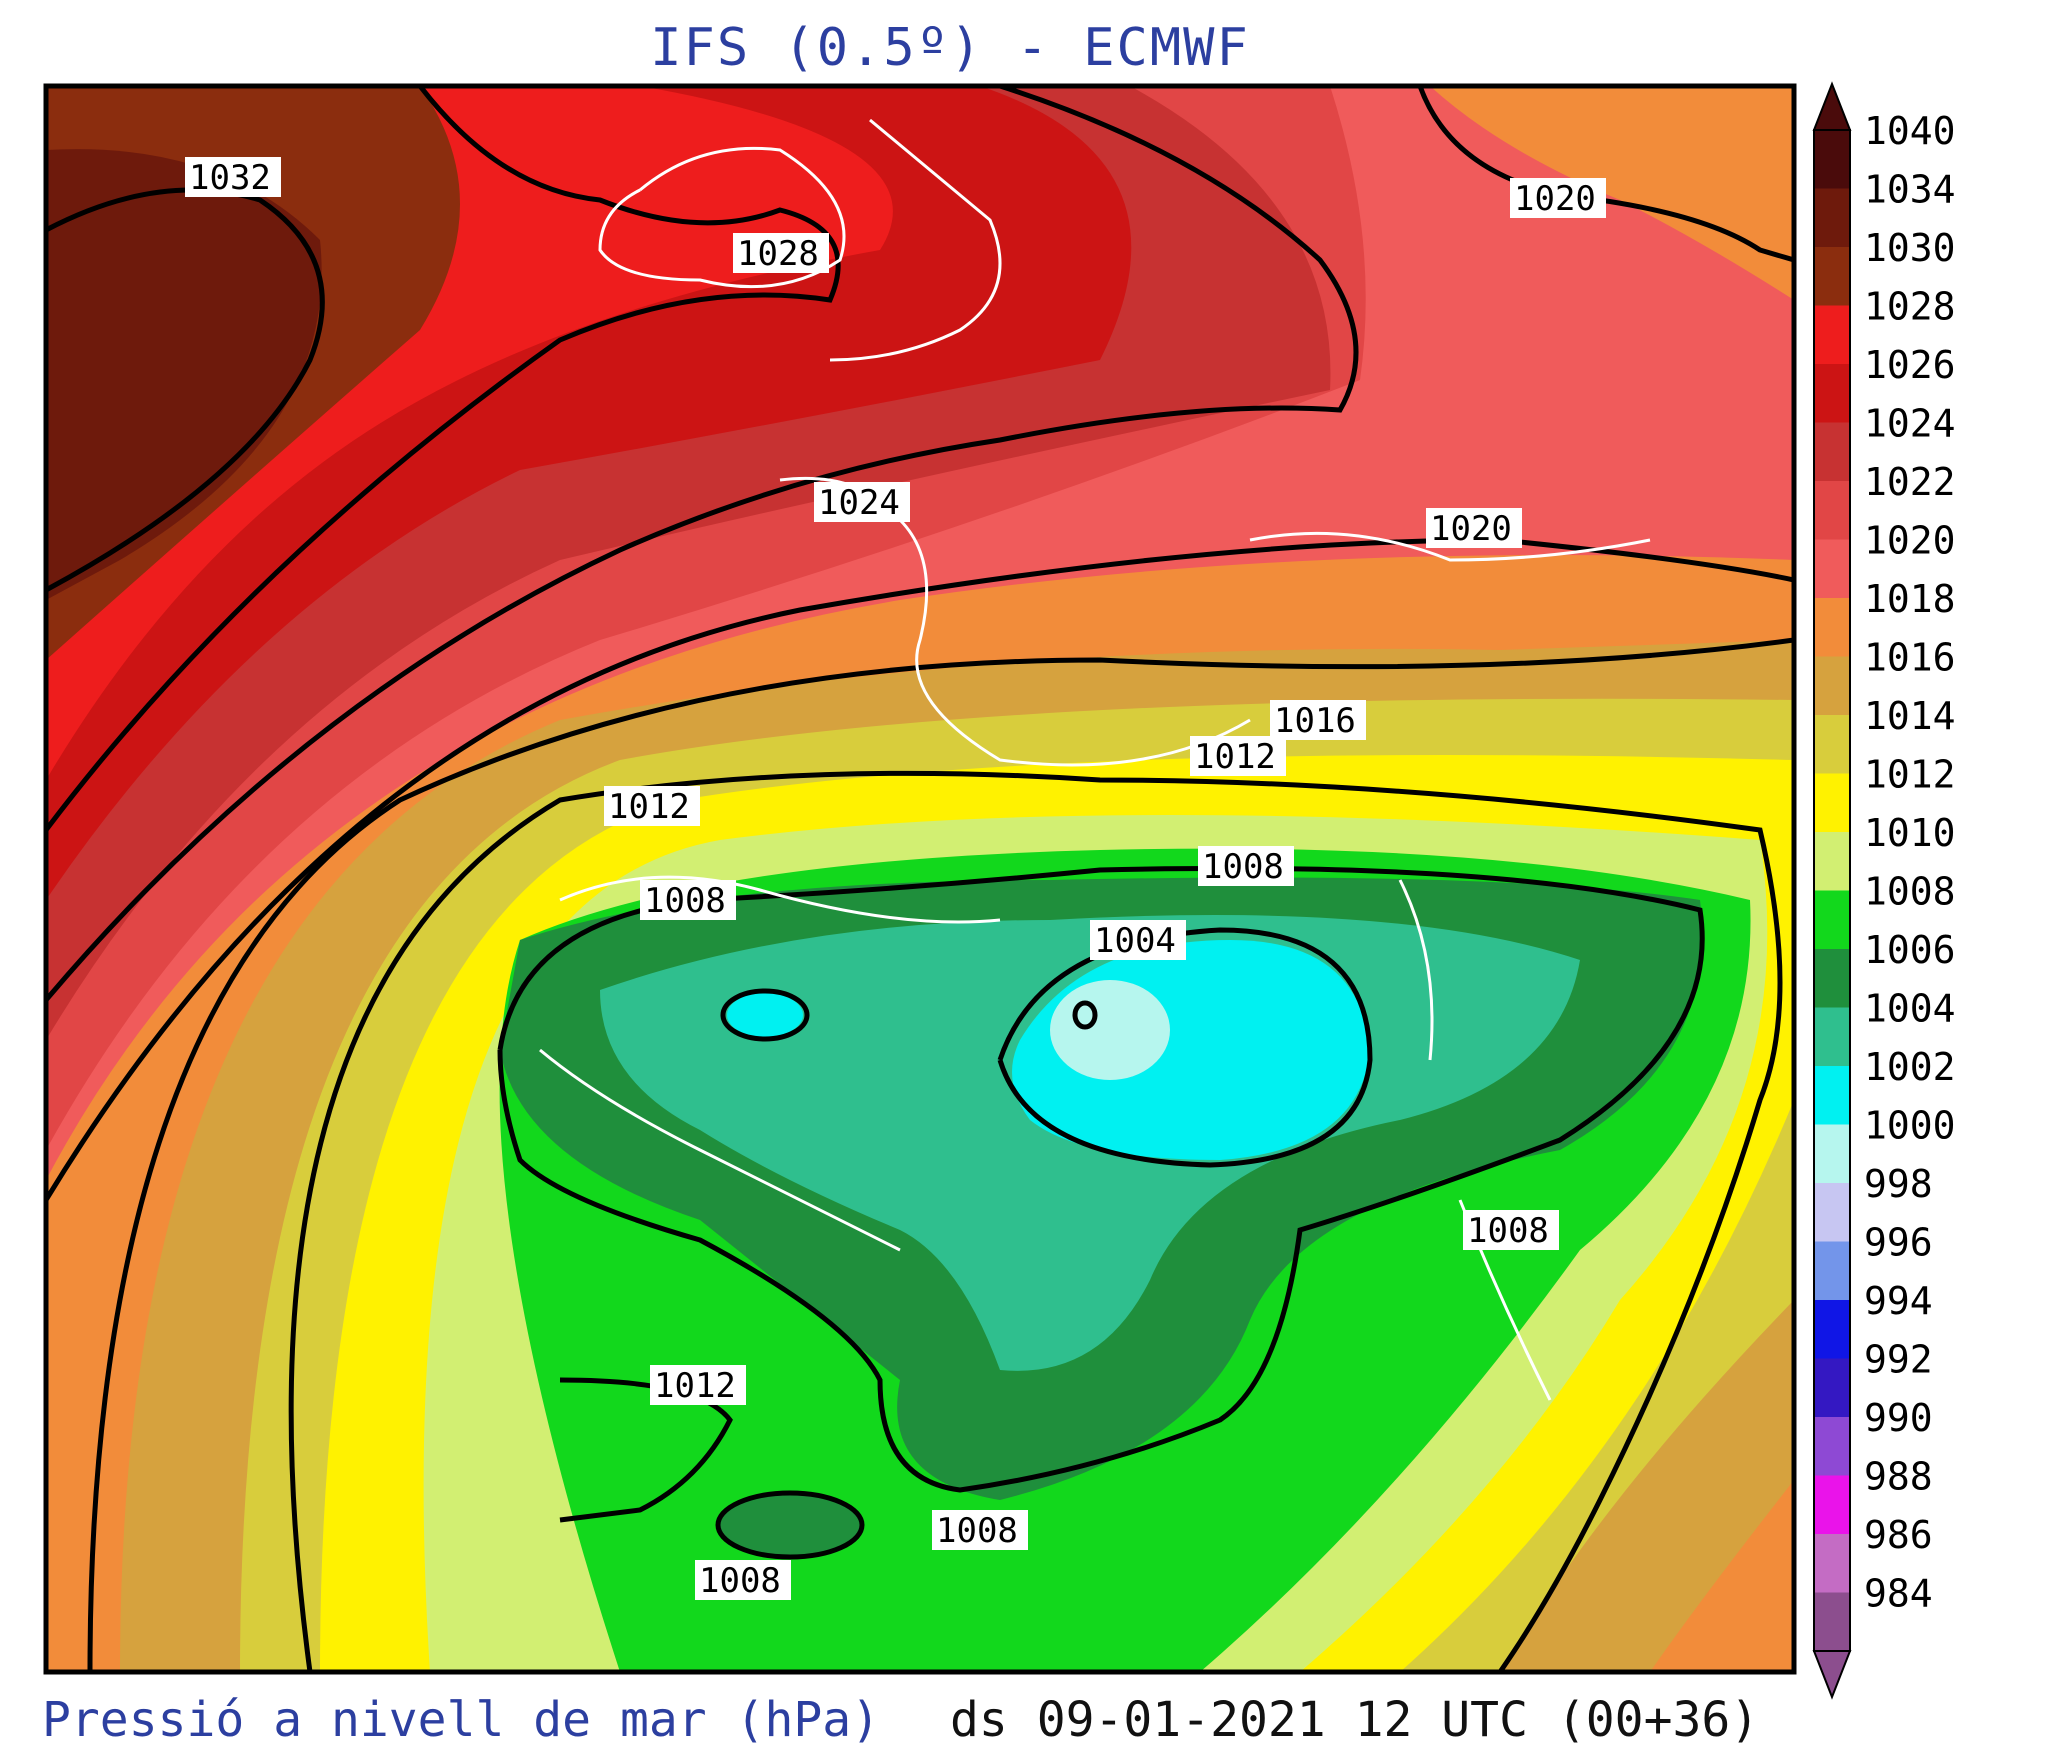  Describe the element at coordinates (1085, 1015) in the screenshot. I see `isobar-1002-center` at that location.